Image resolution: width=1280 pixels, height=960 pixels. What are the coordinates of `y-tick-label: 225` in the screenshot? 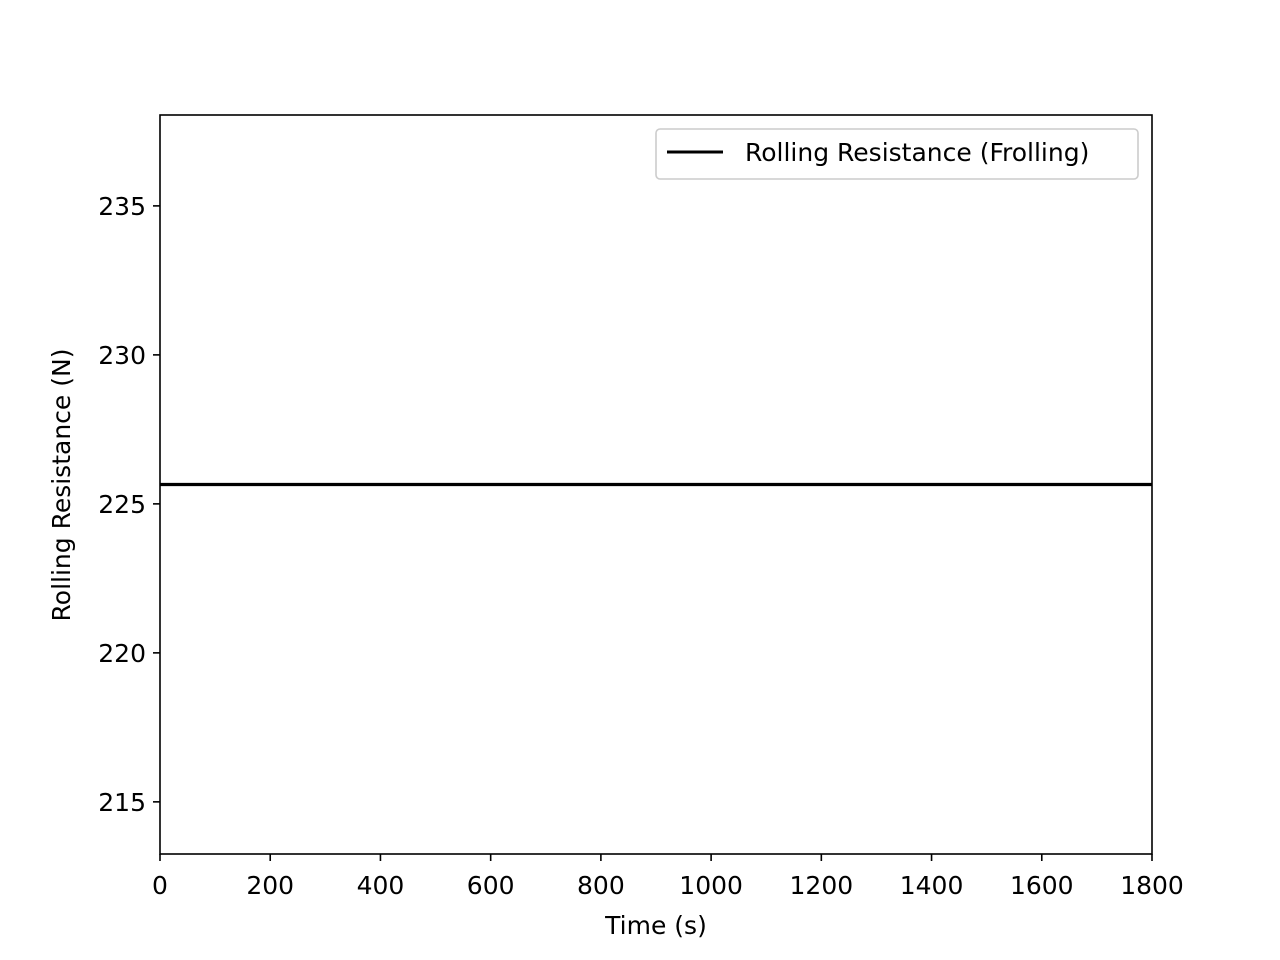 It's located at (122, 504).